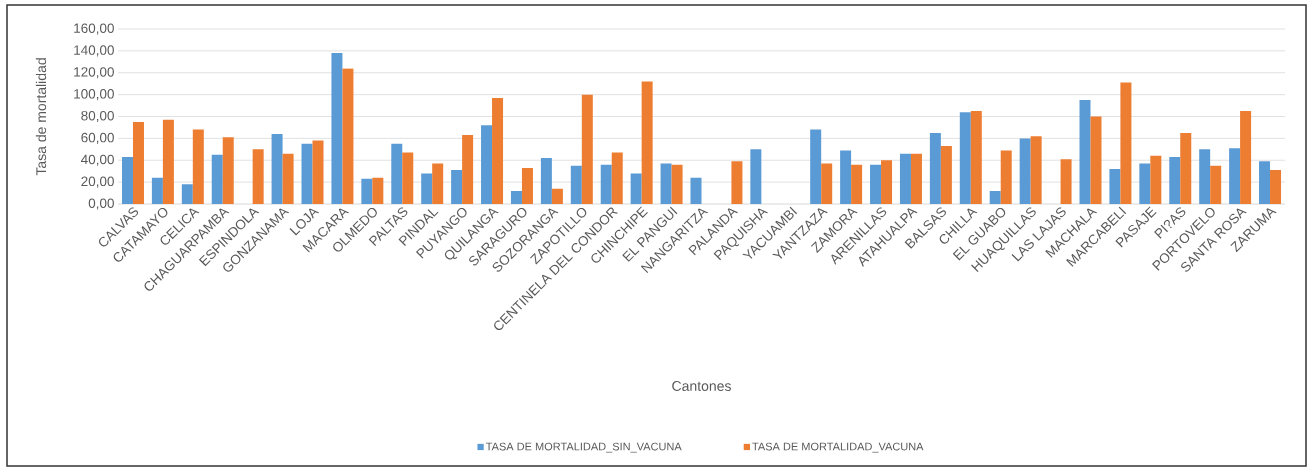 The height and width of the screenshot is (472, 1313). What do you see at coordinates (41, 117) in the screenshot?
I see `y-axis-title: Tasa de mortalidad` at bounding box center [41, 117].